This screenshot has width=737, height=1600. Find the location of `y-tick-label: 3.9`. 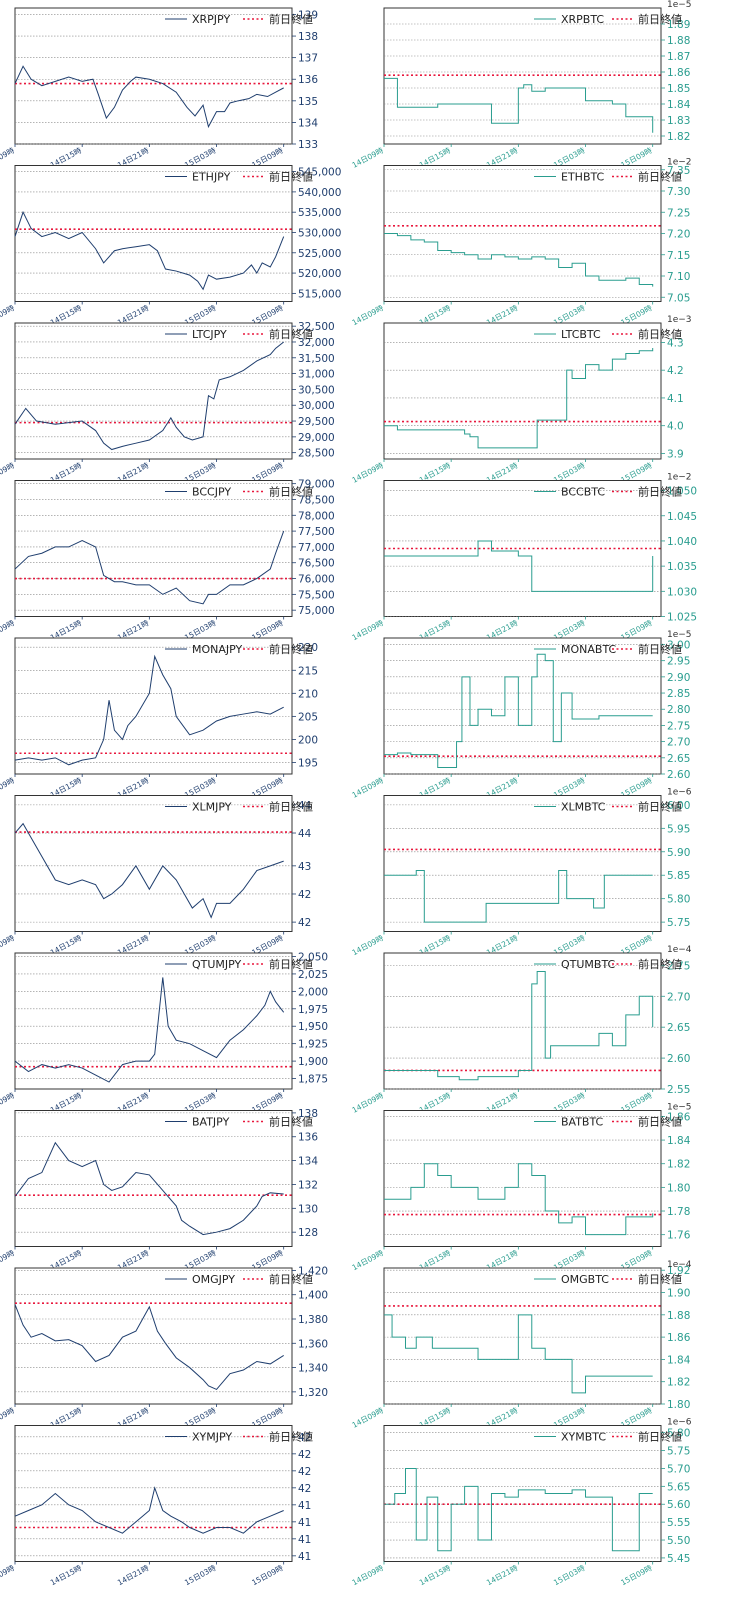

y-tick-label: 3.9 is located at coordinates (675, 454).